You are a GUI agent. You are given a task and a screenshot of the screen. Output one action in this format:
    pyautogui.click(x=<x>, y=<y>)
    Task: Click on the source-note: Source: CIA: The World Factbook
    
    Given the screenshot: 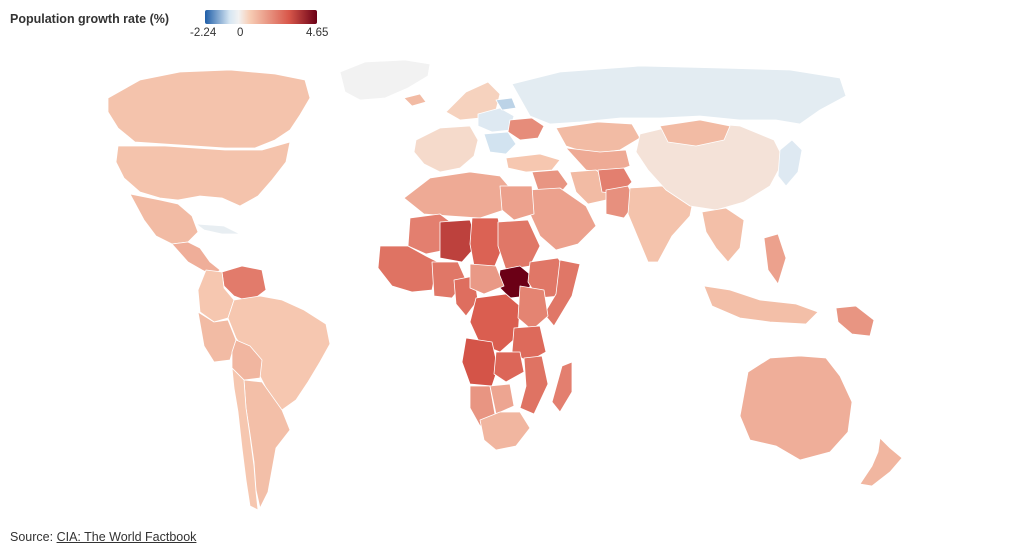 What is the action you would take?
    pyautogui.click(x=103, y=537)
    